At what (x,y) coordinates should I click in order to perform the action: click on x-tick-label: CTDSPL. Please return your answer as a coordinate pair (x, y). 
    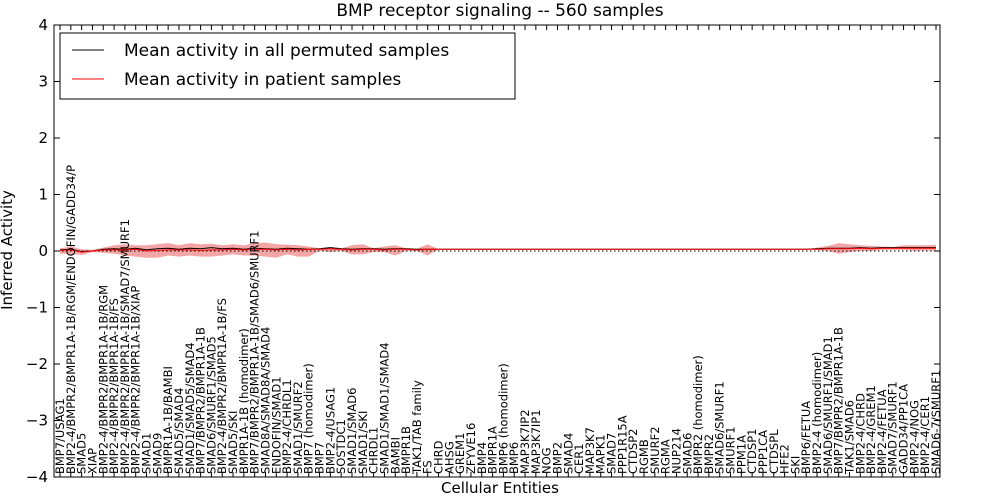
    Looking at the image, I should click on (774, 451).